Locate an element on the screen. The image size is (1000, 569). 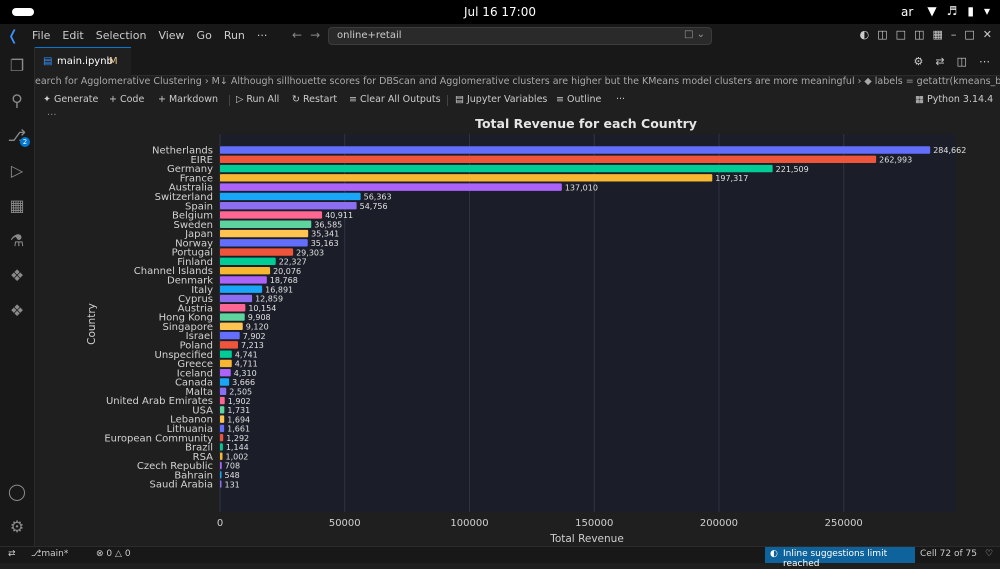
activities-pill is located at coordinates (23, 12).